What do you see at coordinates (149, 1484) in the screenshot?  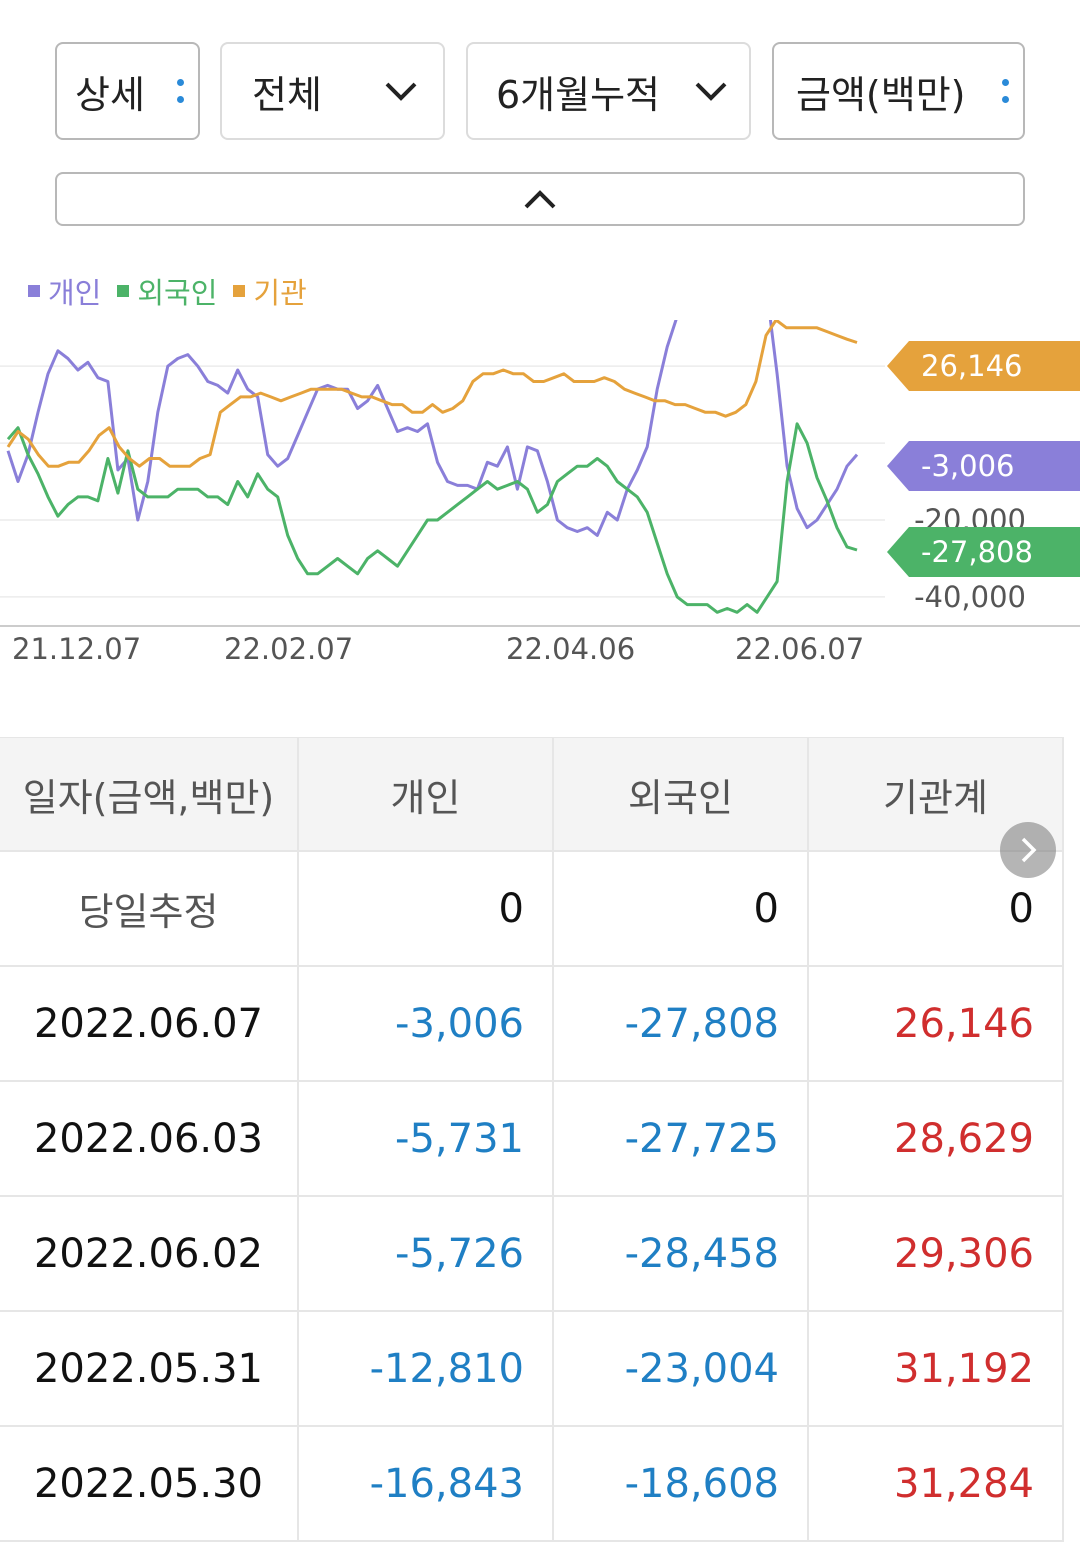 I see `cell-date: 2022.05.30` at bounding box center [149, 1484].